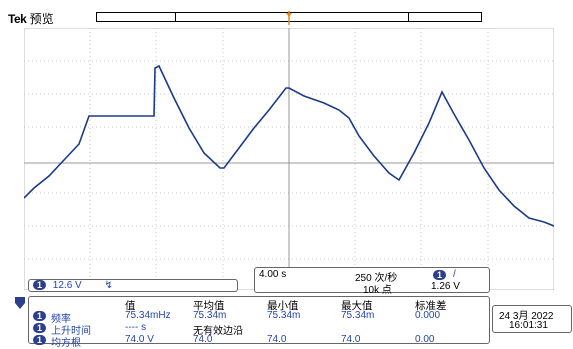 This screenshot has height=349, width=573. I want to click on trigger-slope-icon: /, so click(454, 274).